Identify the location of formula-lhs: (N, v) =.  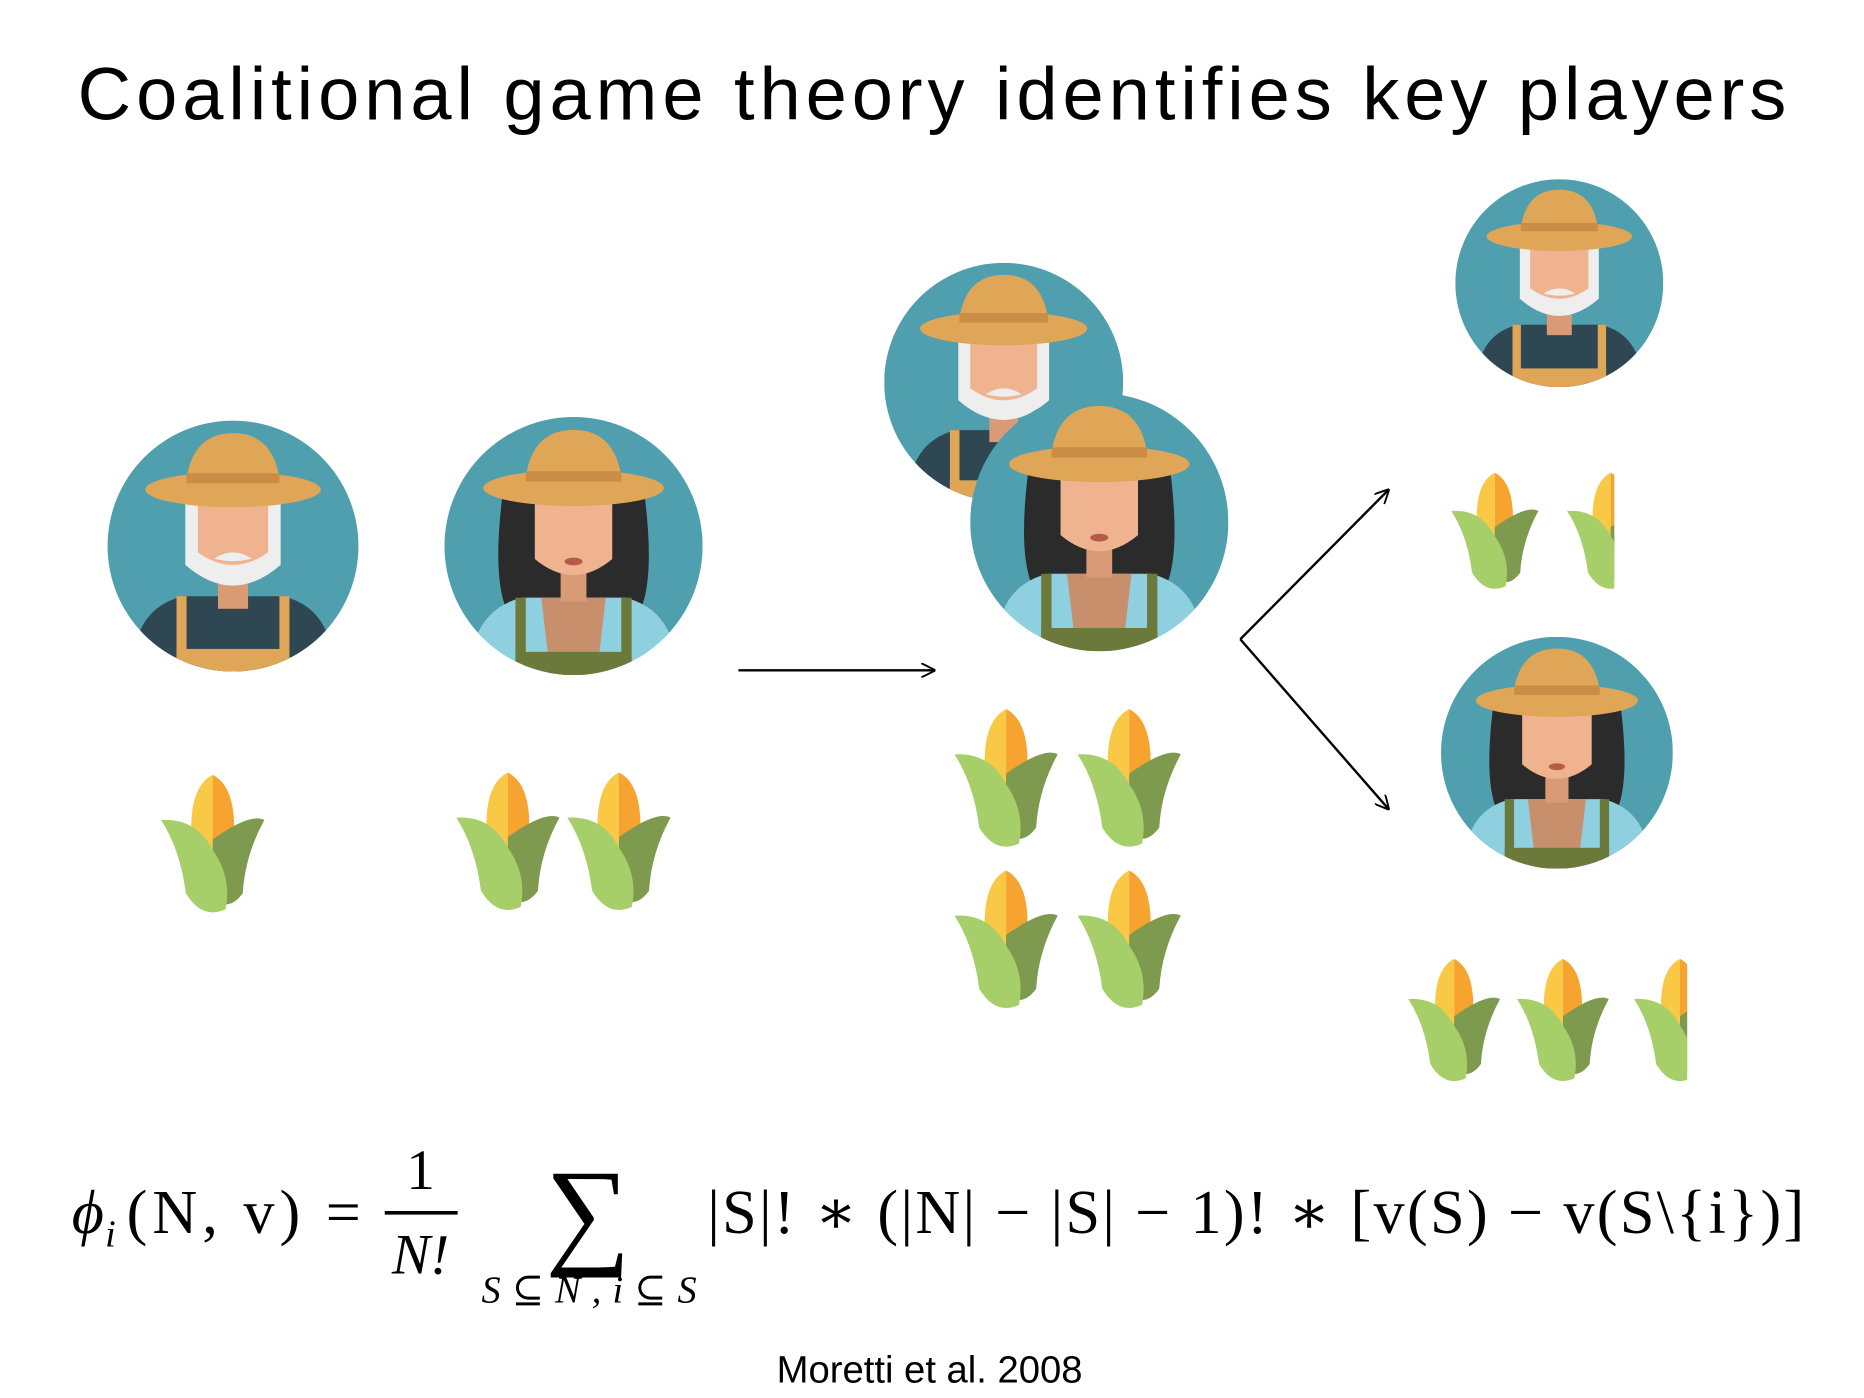
(244, 1213).